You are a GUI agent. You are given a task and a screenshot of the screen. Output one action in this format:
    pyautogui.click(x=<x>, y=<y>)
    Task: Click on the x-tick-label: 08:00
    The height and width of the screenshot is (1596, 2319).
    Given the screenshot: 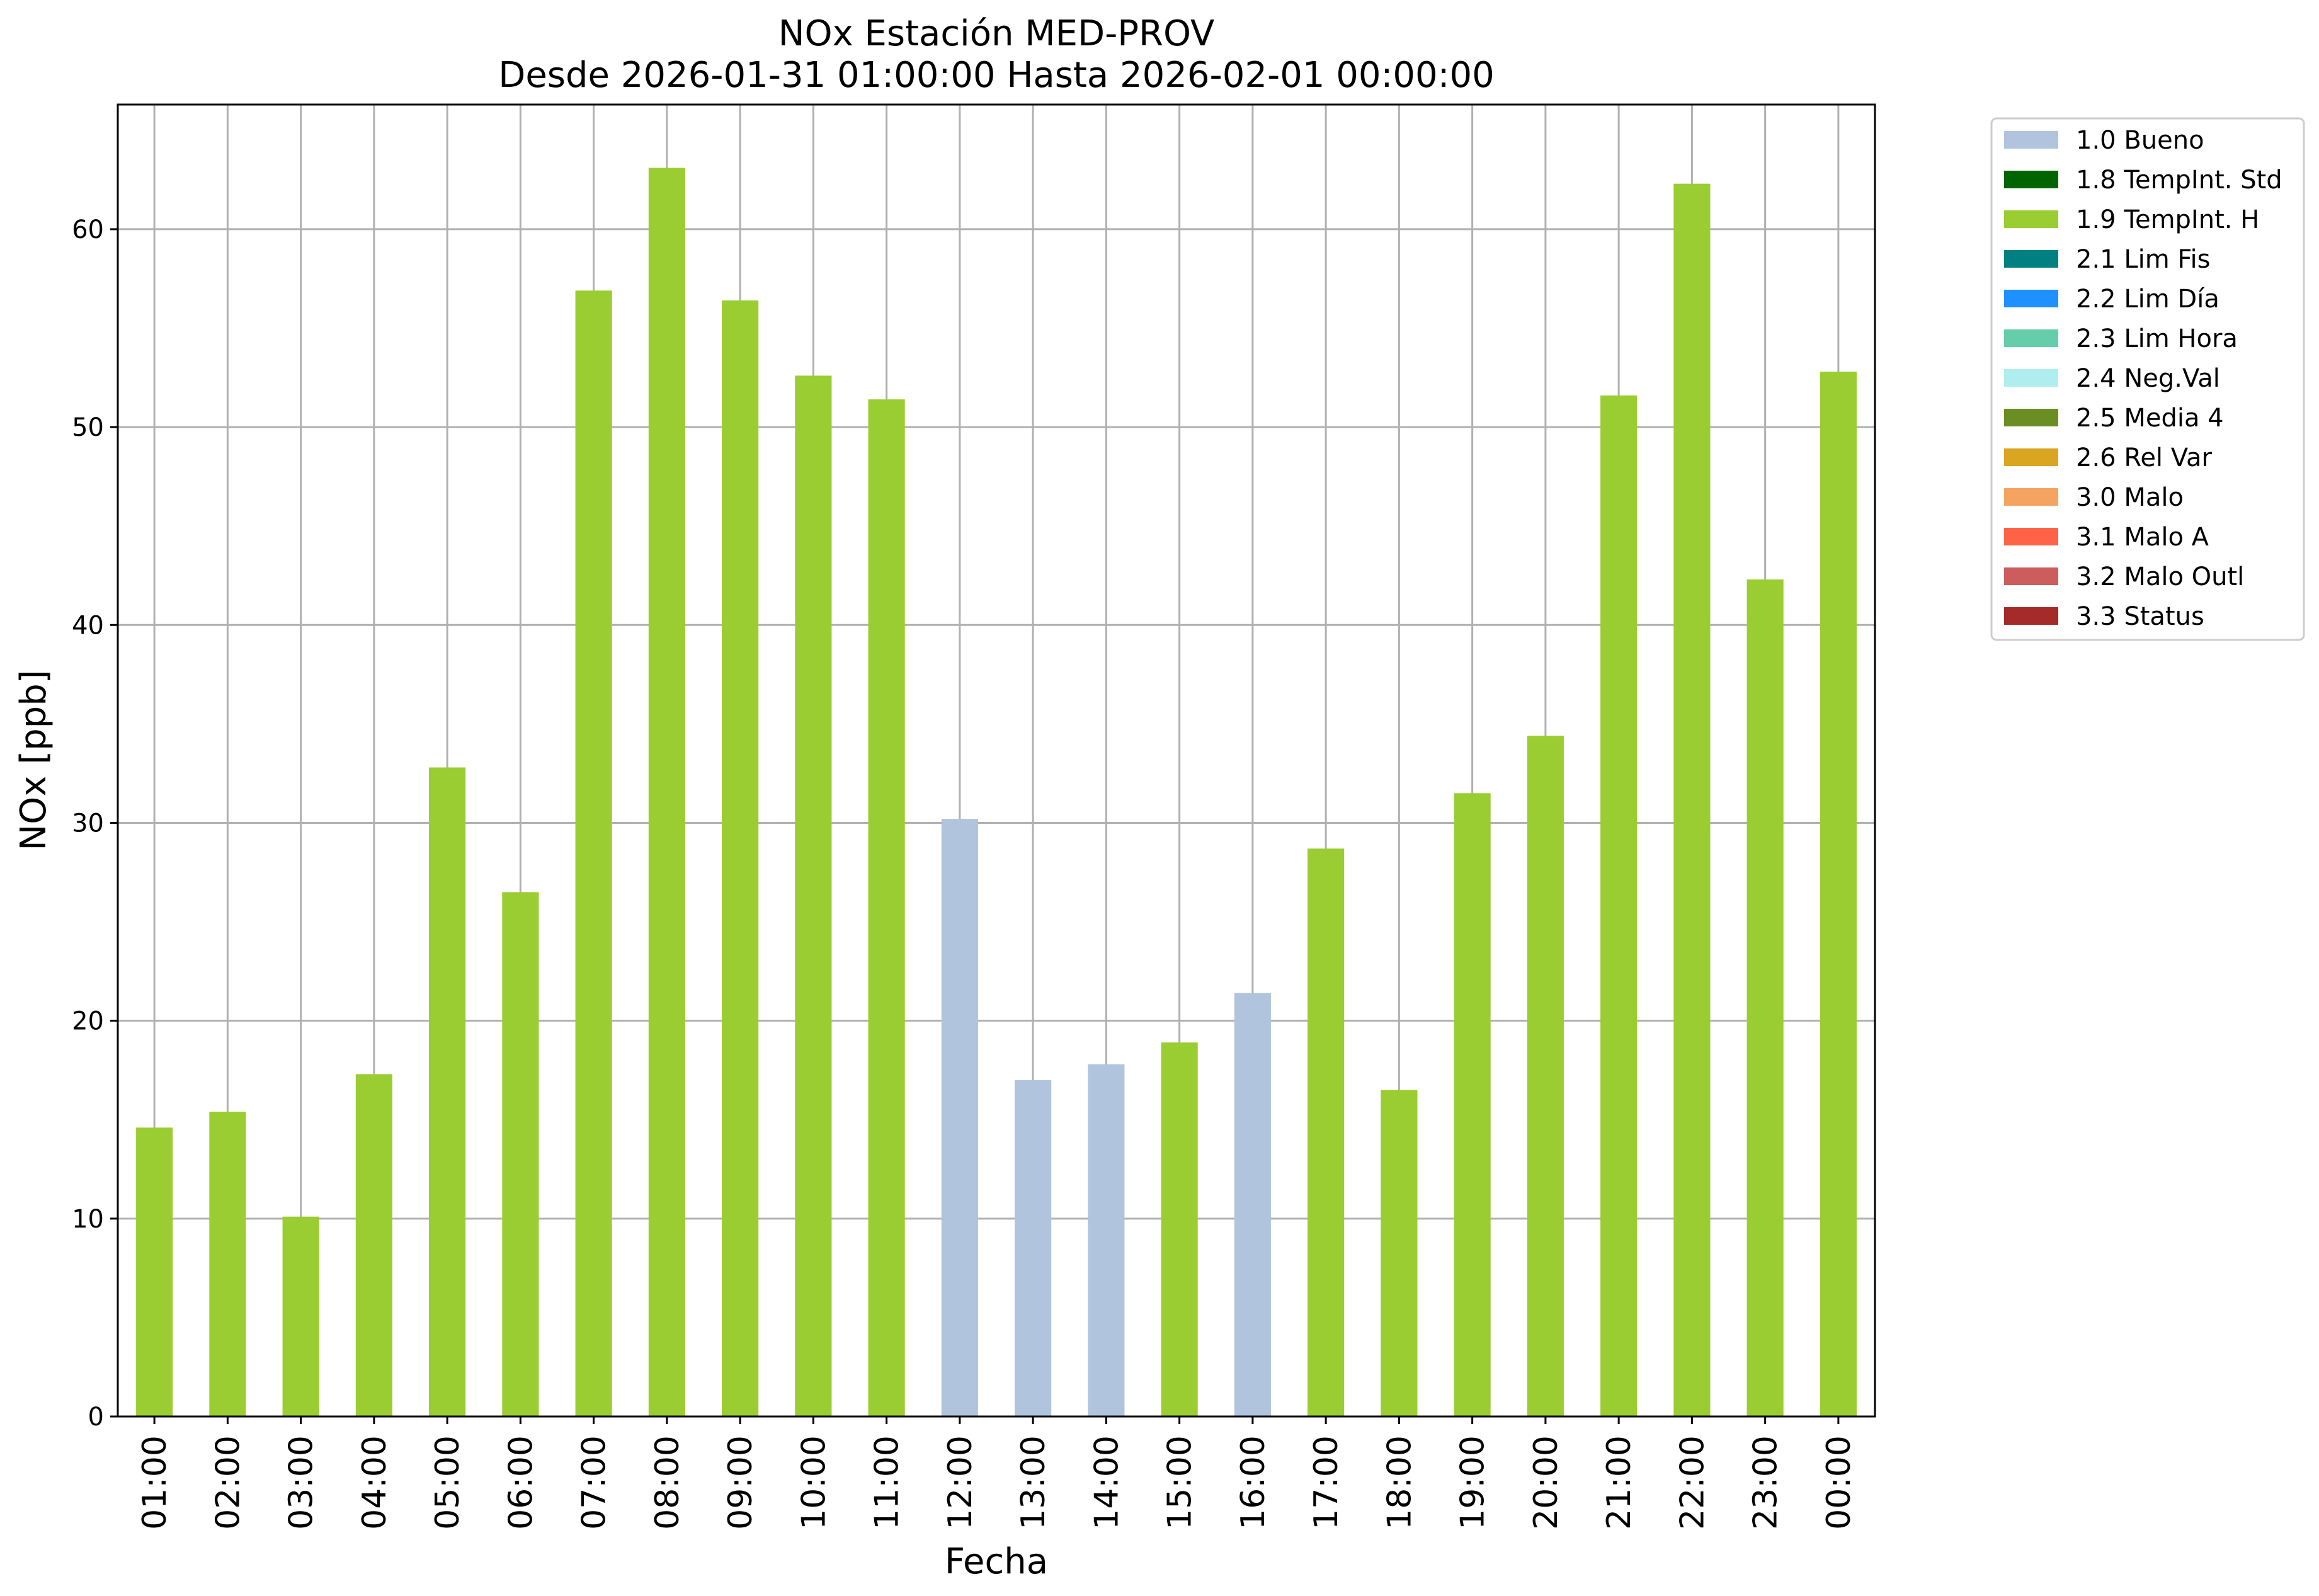 What is the action you would take?
    pyautogui.click(x=668, y=1482)
    